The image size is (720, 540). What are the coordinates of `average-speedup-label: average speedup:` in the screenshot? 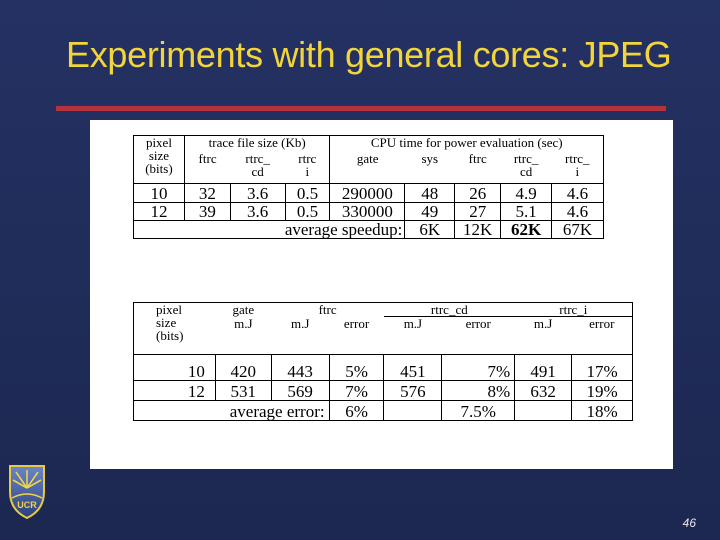 It's located at (269, 229).